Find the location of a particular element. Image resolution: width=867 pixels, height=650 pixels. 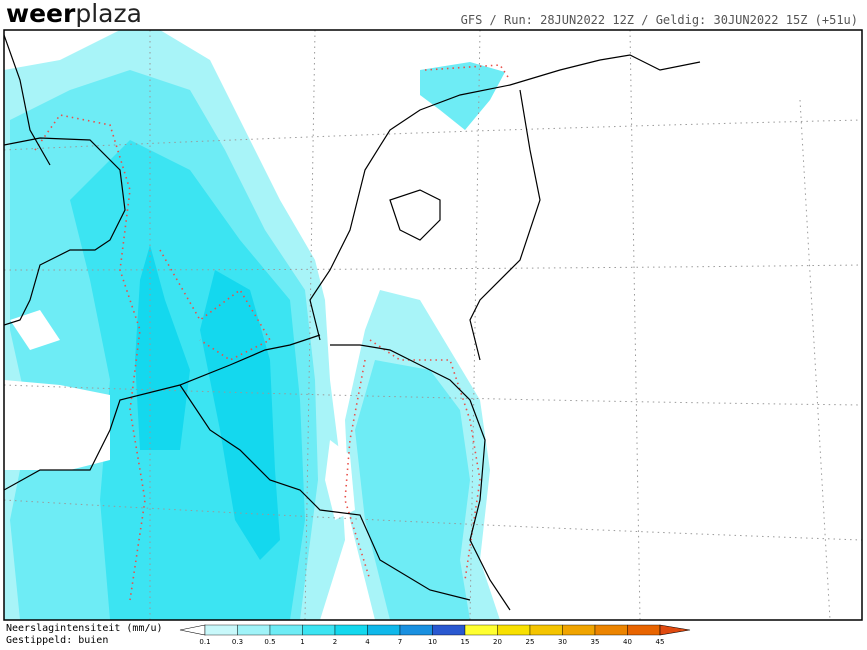

colorbar-tick-label: 35 is located at coordinates (595, 642).